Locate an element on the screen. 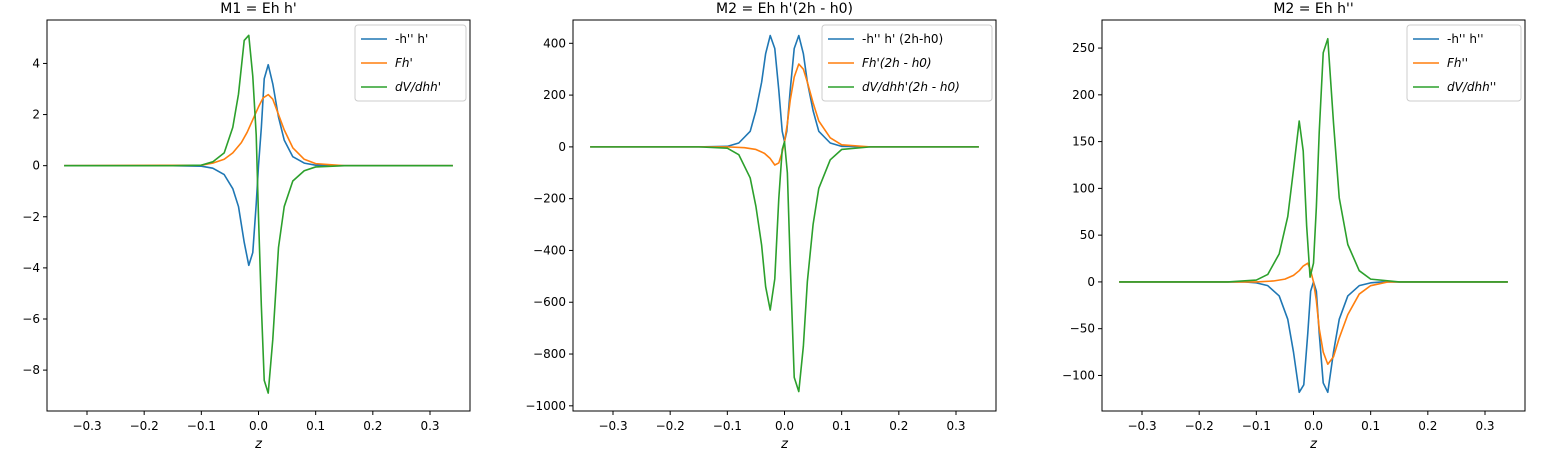  y-tick-label: −100 is located at coordinates (1078, 375).